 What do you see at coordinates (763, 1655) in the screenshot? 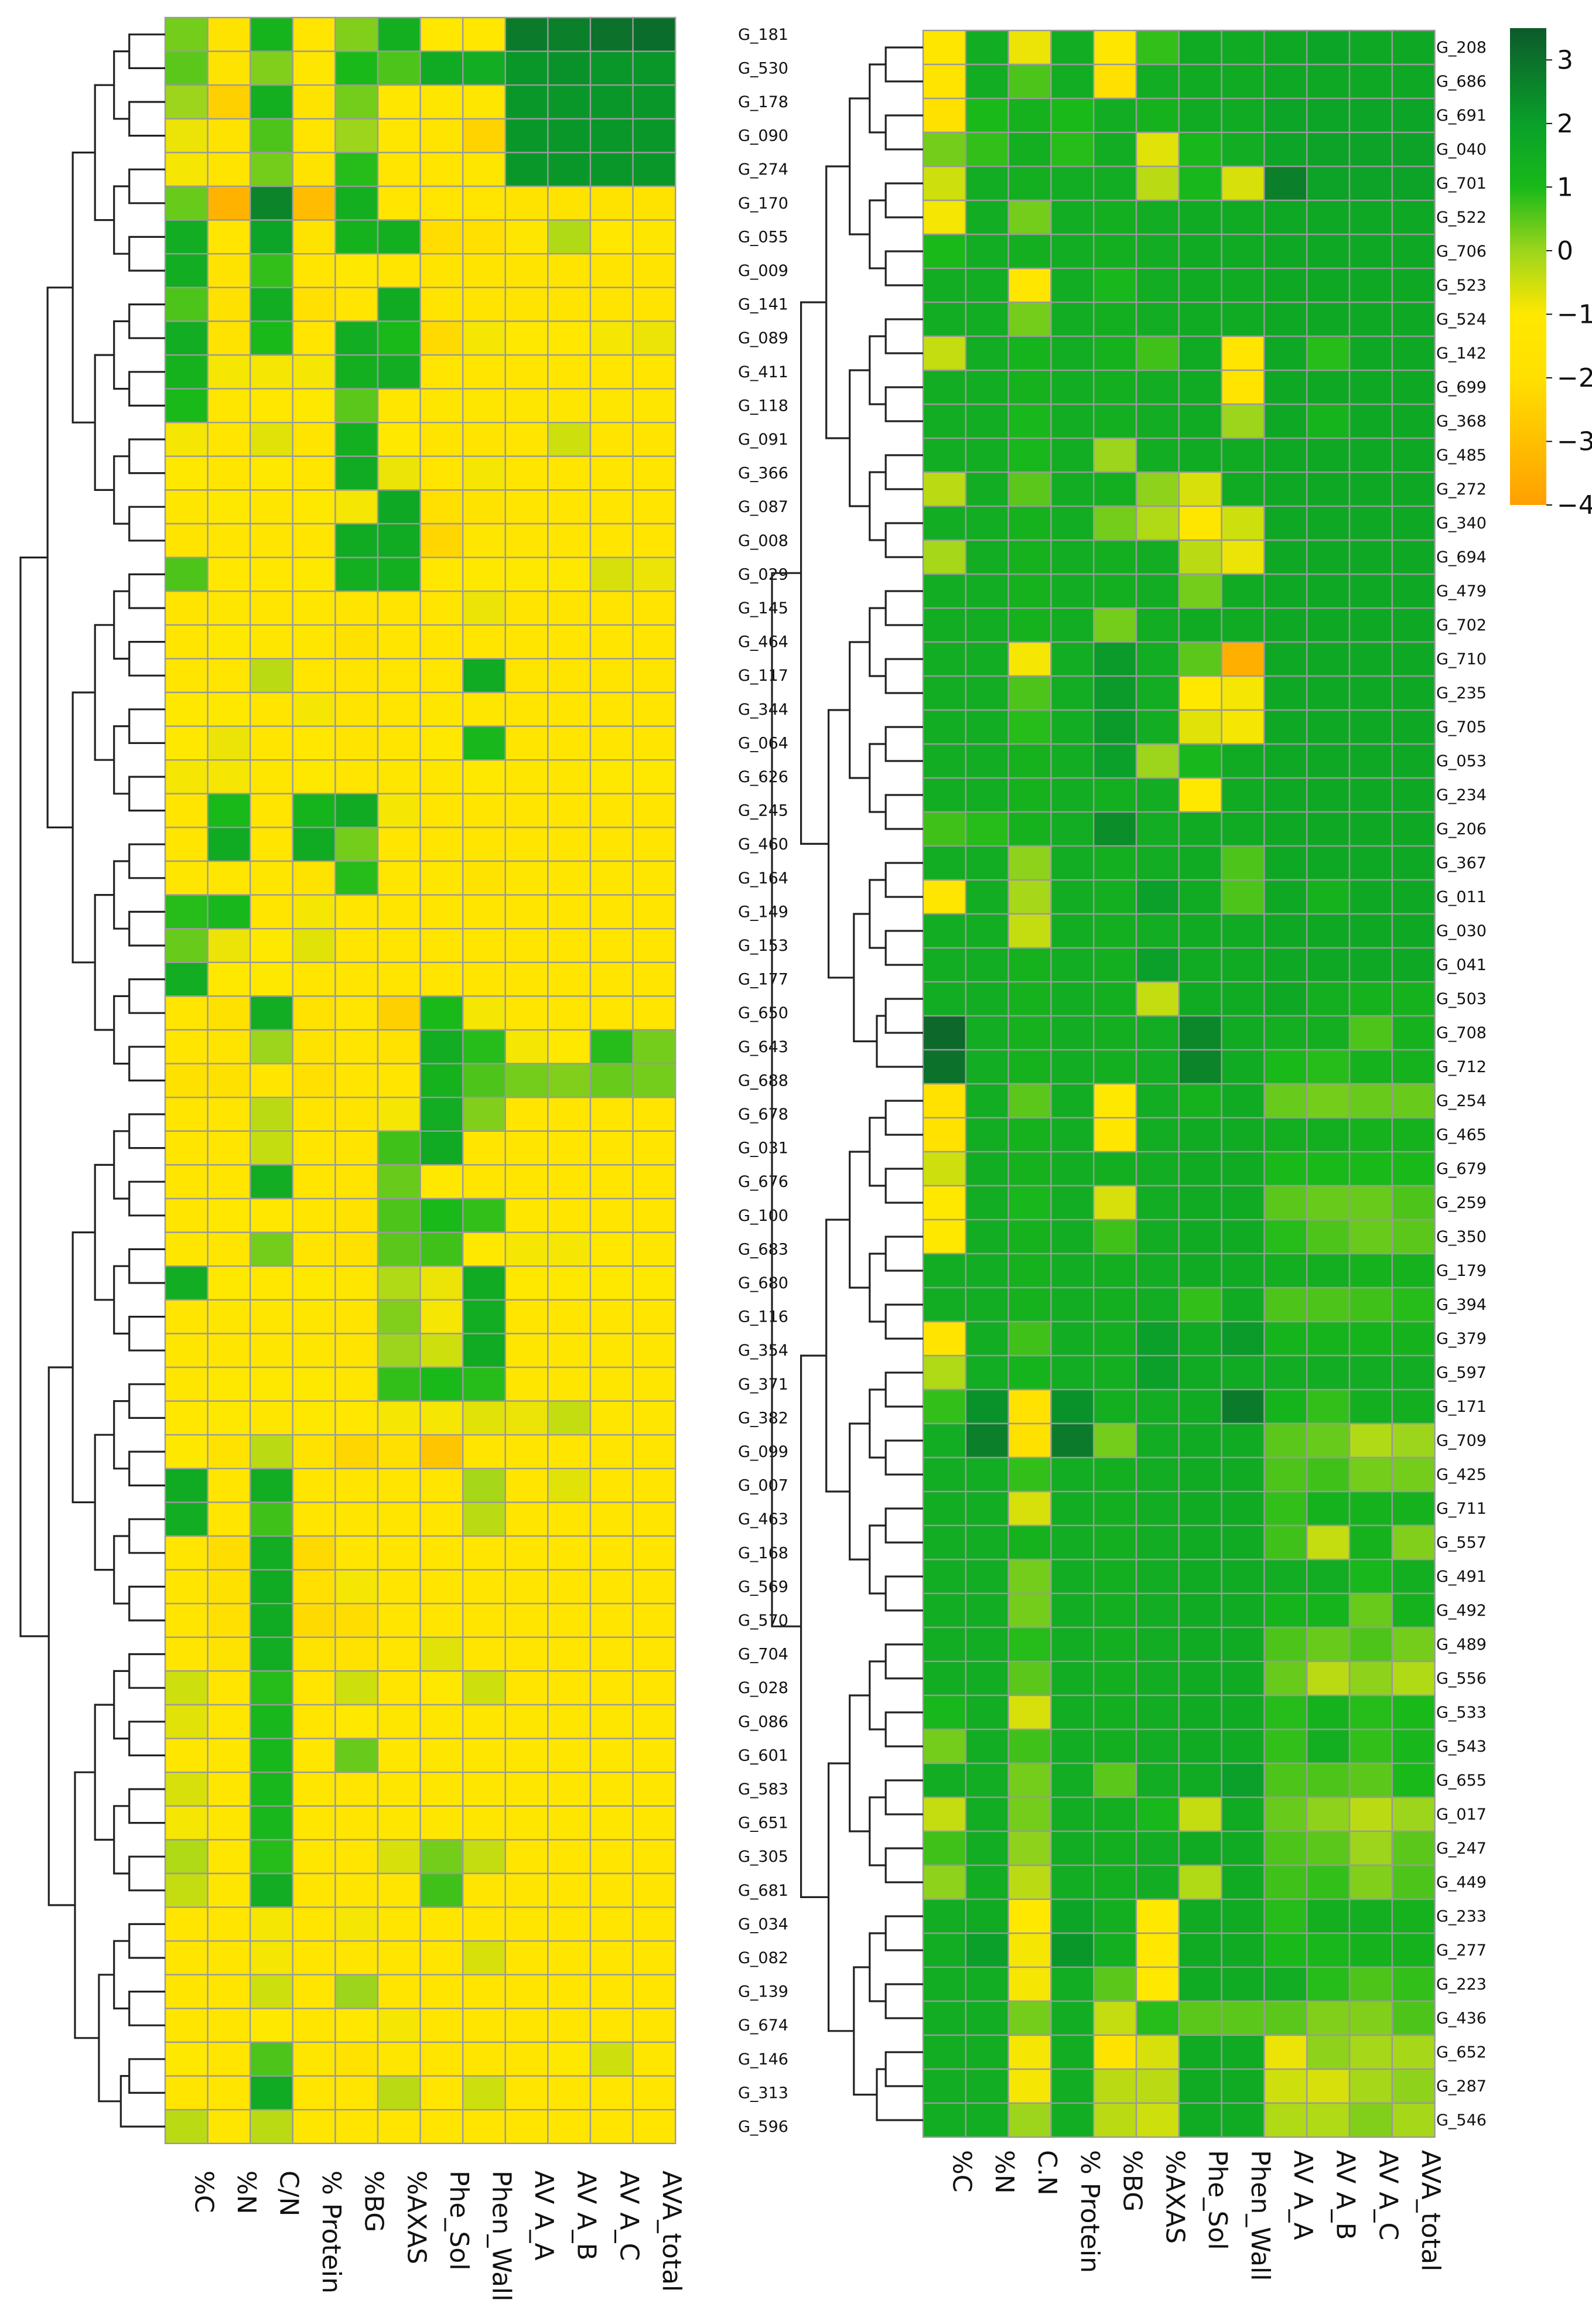
I see `row-label: G_704` at bounding box center [763, 1655].